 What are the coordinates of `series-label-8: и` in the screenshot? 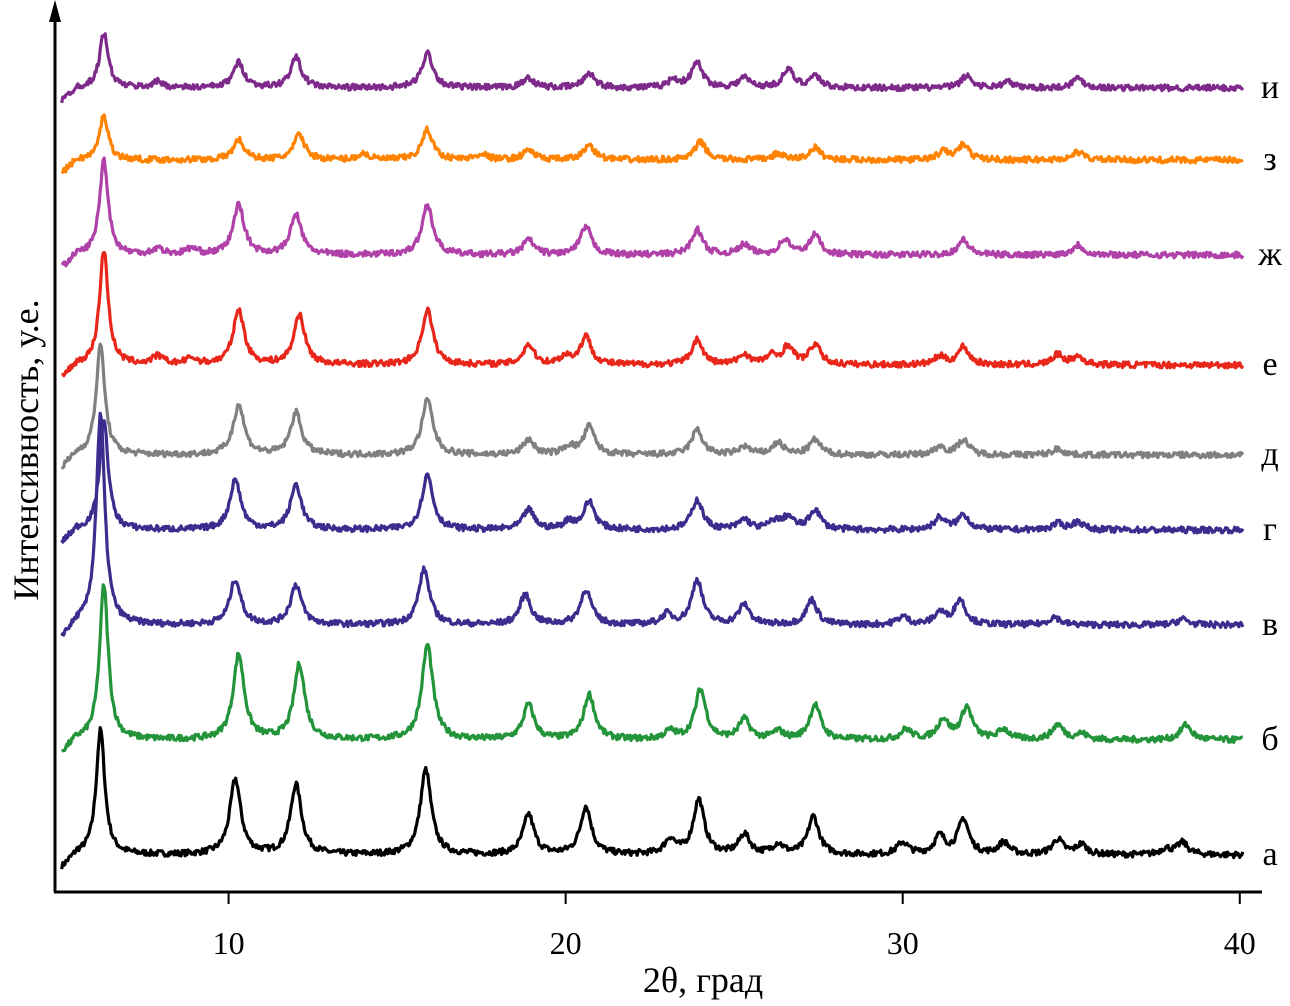 It's located at (1270, 87).